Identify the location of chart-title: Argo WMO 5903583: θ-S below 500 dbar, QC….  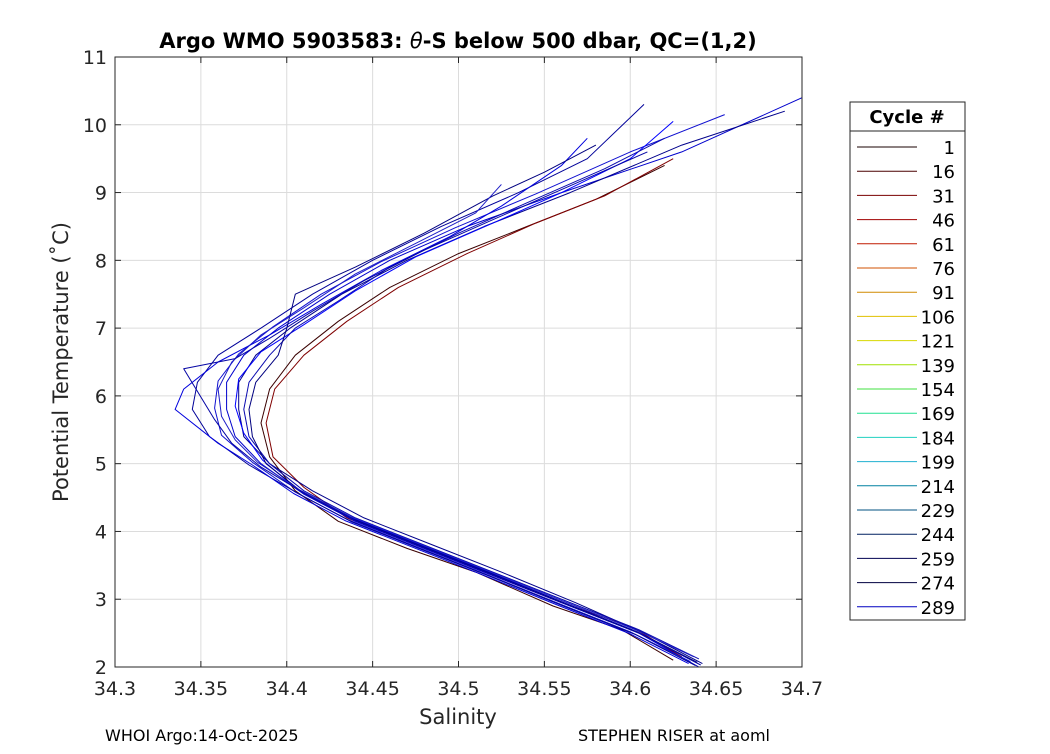
(457, 41).